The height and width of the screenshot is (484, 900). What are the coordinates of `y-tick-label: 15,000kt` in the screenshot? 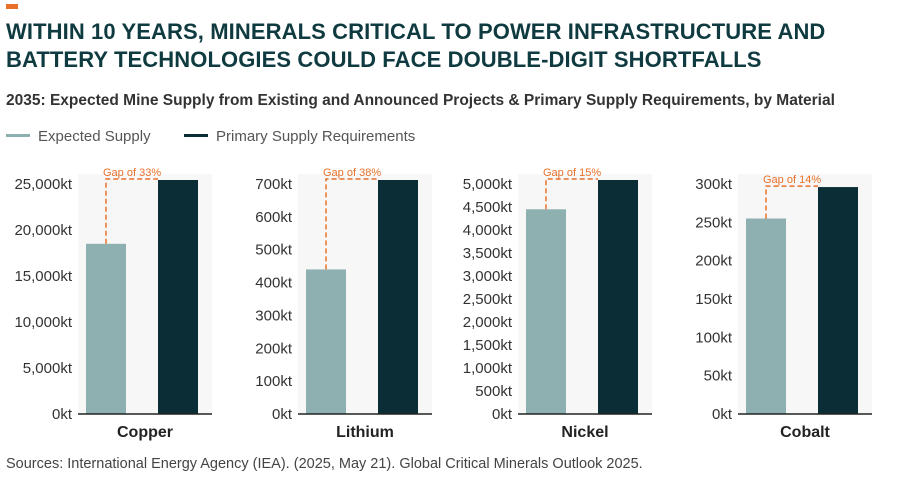 It's located at (43, 276).